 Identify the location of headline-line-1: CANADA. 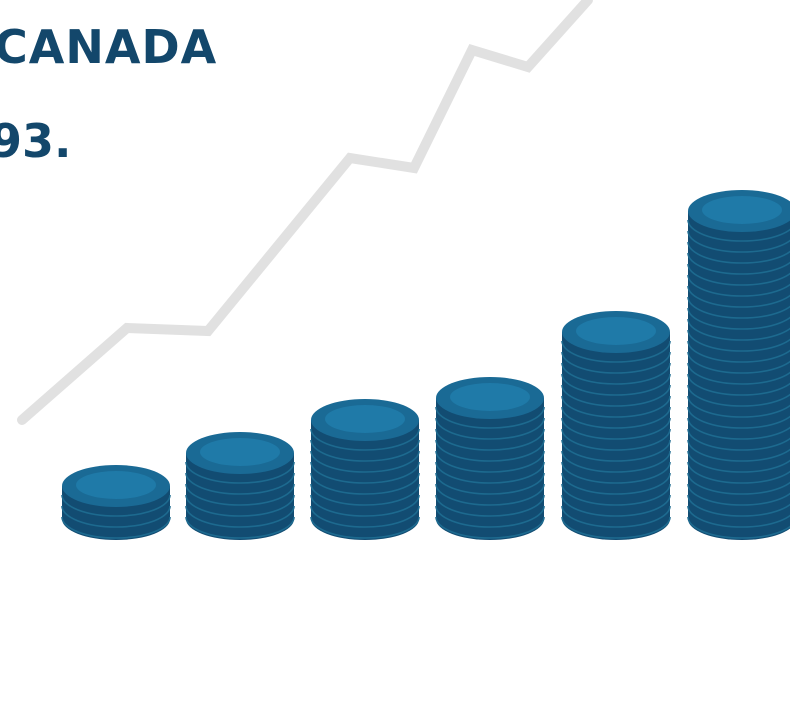
(109, 47).